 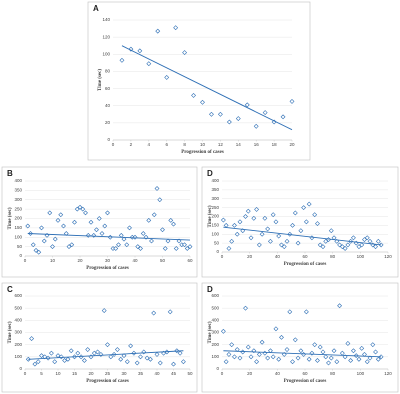 What do you see at coordinates (174, 373) in the screenshot?
I see `x-tick-label: 45` at bounding box center [174, 373].